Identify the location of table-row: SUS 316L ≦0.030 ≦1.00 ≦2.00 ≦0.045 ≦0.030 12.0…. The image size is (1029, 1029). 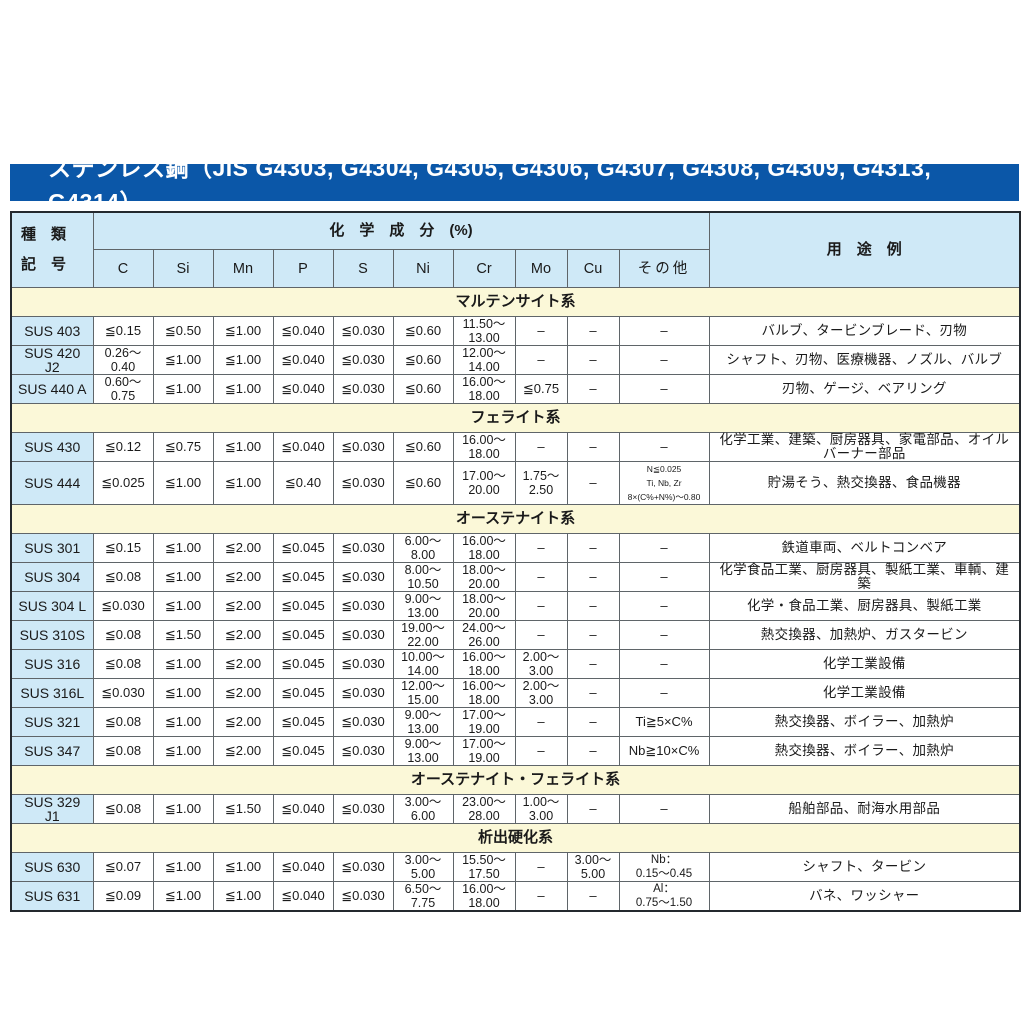
(515, 693).